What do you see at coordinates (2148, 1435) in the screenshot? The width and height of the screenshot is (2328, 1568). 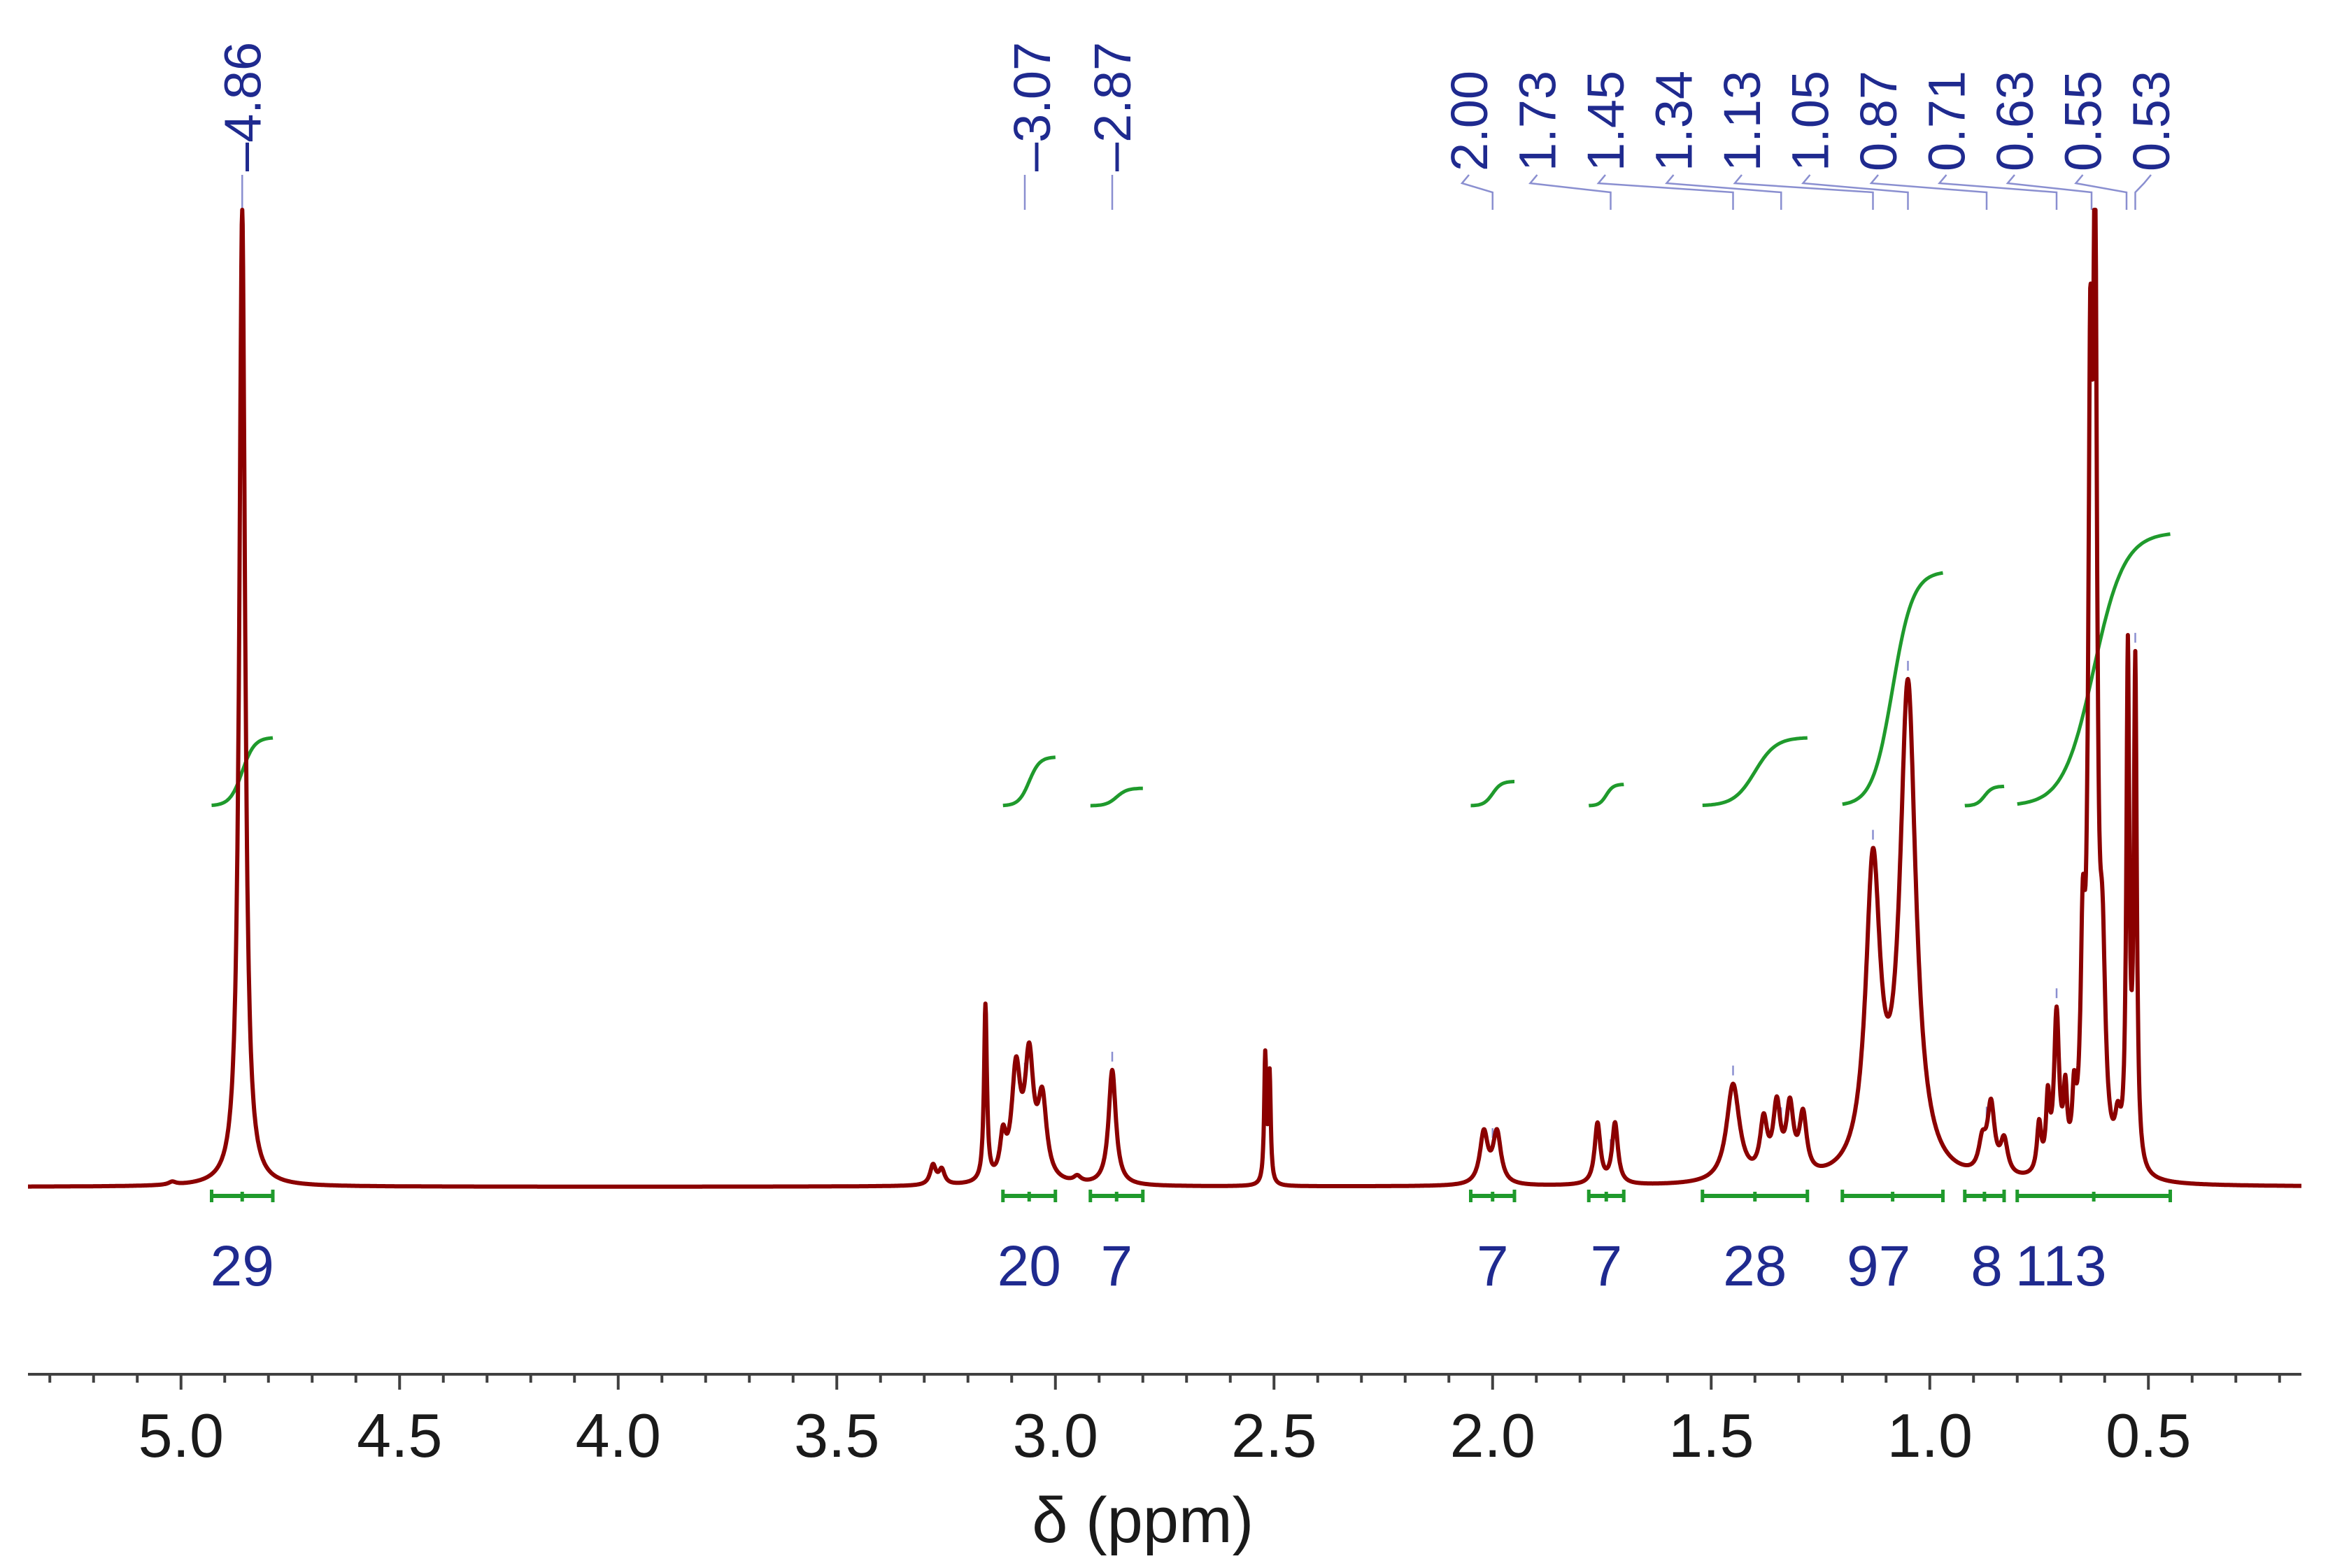 I see `x-tick-label: 0.5` at bounding box center [2148, 1435].